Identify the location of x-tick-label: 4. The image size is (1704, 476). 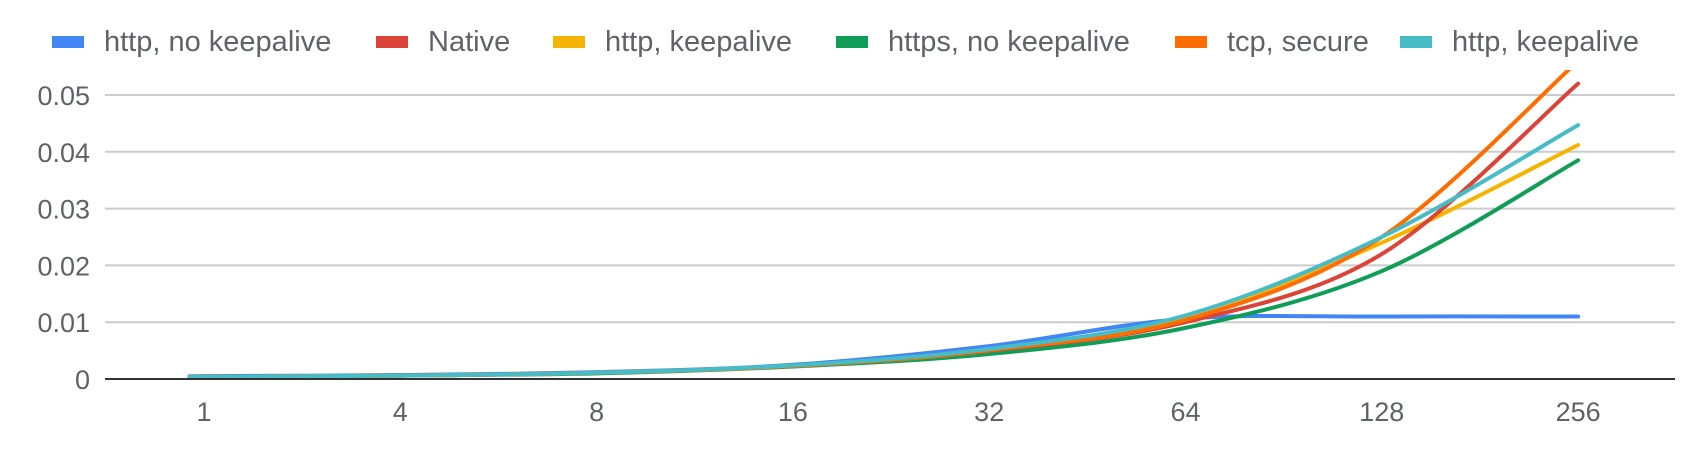
(400, 412).